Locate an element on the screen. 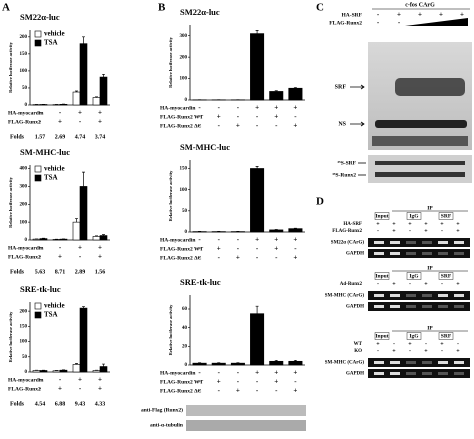 The image size is (474, 439). blot-label: anti-α-tubulin is located at coordinates (166, 425).